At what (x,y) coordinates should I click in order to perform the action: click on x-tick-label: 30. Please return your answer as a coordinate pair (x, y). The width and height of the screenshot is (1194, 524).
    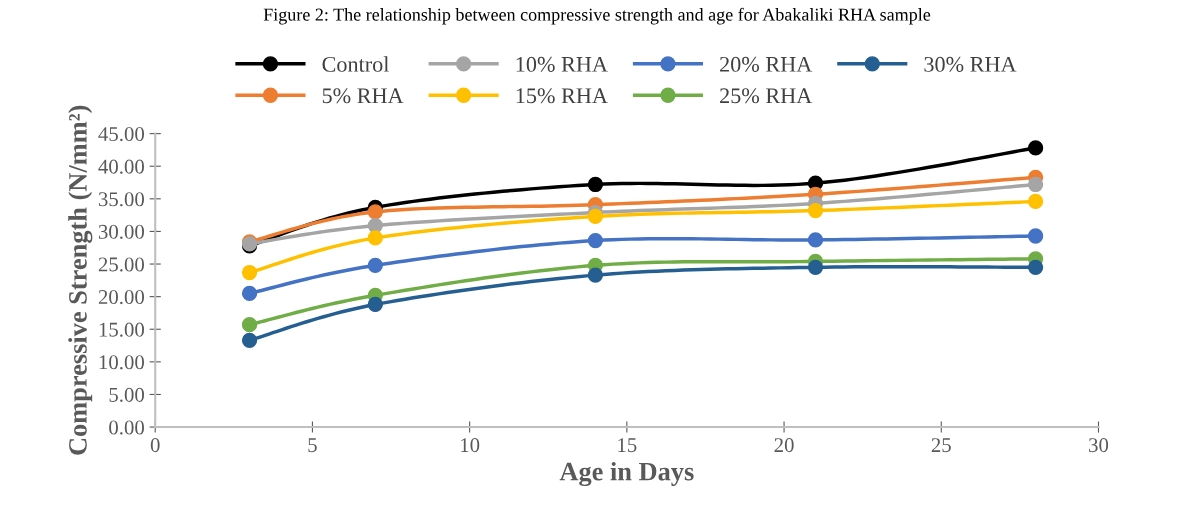
    Looking at the image, I should click on (1099, 445).